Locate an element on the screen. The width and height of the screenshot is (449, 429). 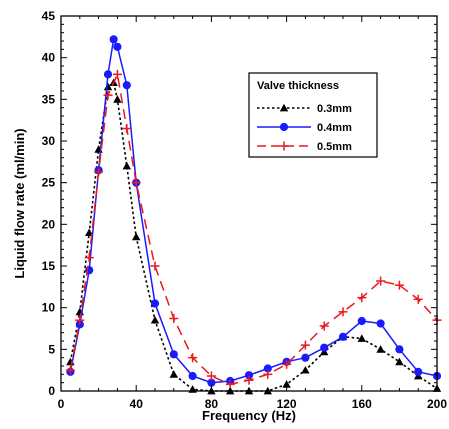
x-tick-label: 80 is located at coordinates (212, 404).